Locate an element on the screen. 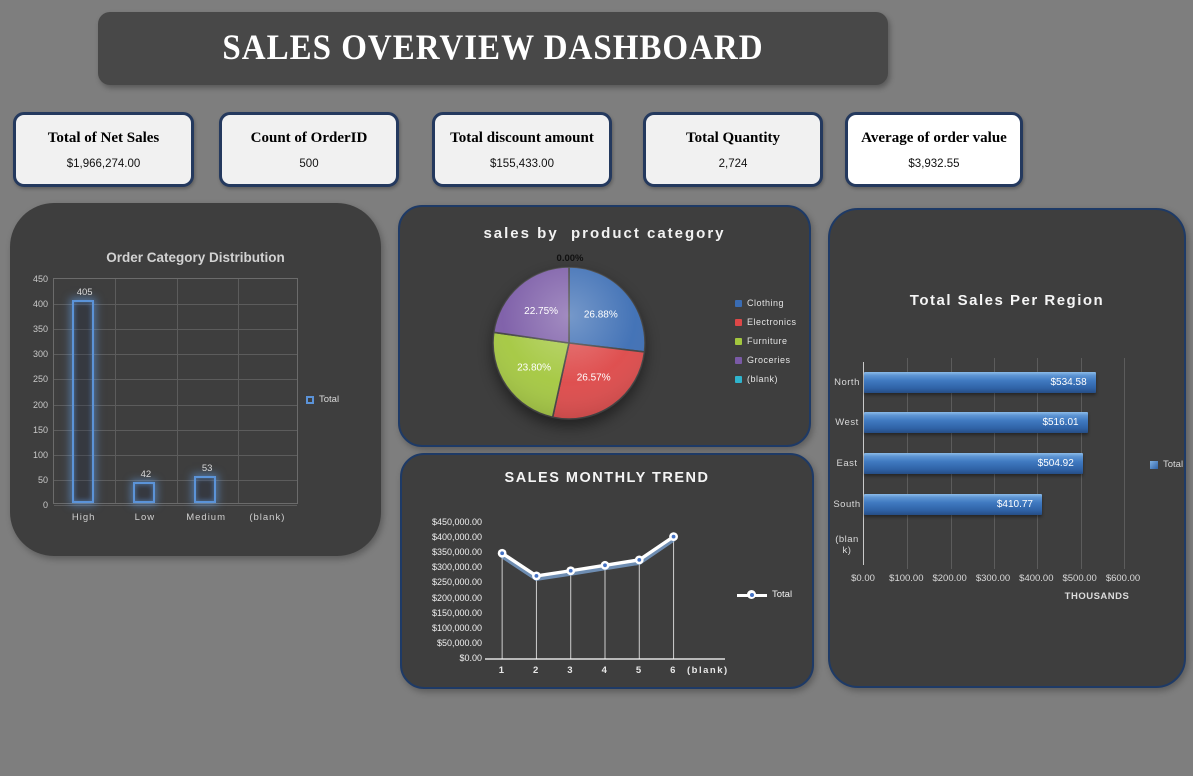 The width and height of the screenshot is (1193, 776). x-category-label: 2 is located at coordinates (536, 670).